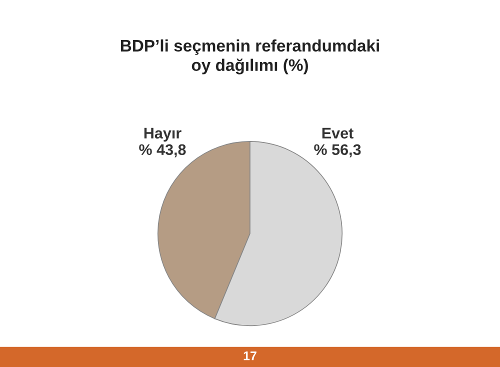  I want to click on chart-title: BDP’li seçmenin referandumdaki oy dağılımı (%), so click(249, 56).